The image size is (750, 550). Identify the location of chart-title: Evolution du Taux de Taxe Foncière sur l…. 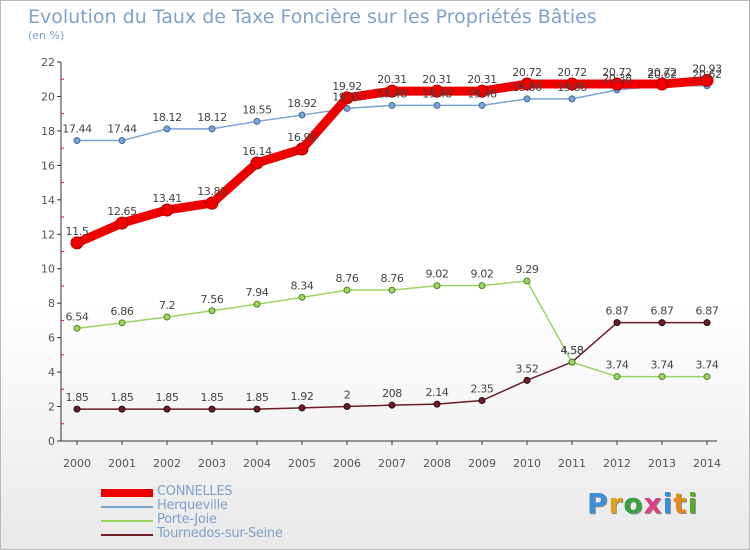
(312, 17).